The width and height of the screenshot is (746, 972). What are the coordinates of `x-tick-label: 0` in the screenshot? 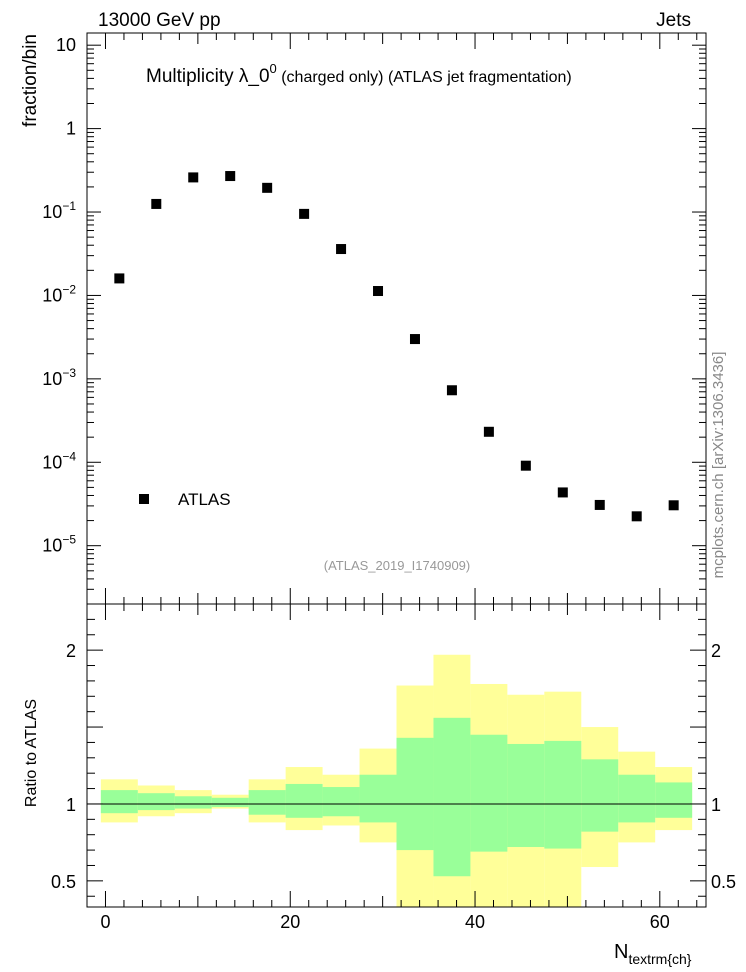 It's located at (105, 922).